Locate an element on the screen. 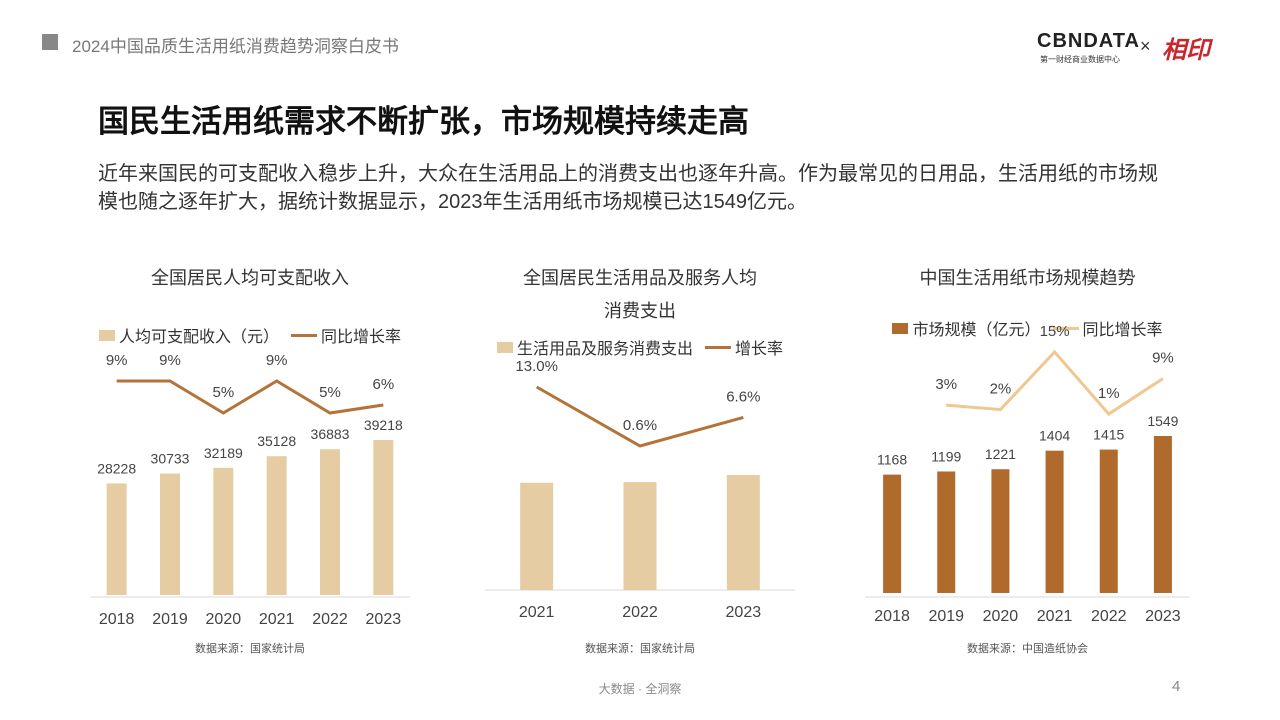 The height and width of the screenshot is (720, 1280). legend: 市场规模（亿元） 同比增长率 is located at coordinates (1027, 328).